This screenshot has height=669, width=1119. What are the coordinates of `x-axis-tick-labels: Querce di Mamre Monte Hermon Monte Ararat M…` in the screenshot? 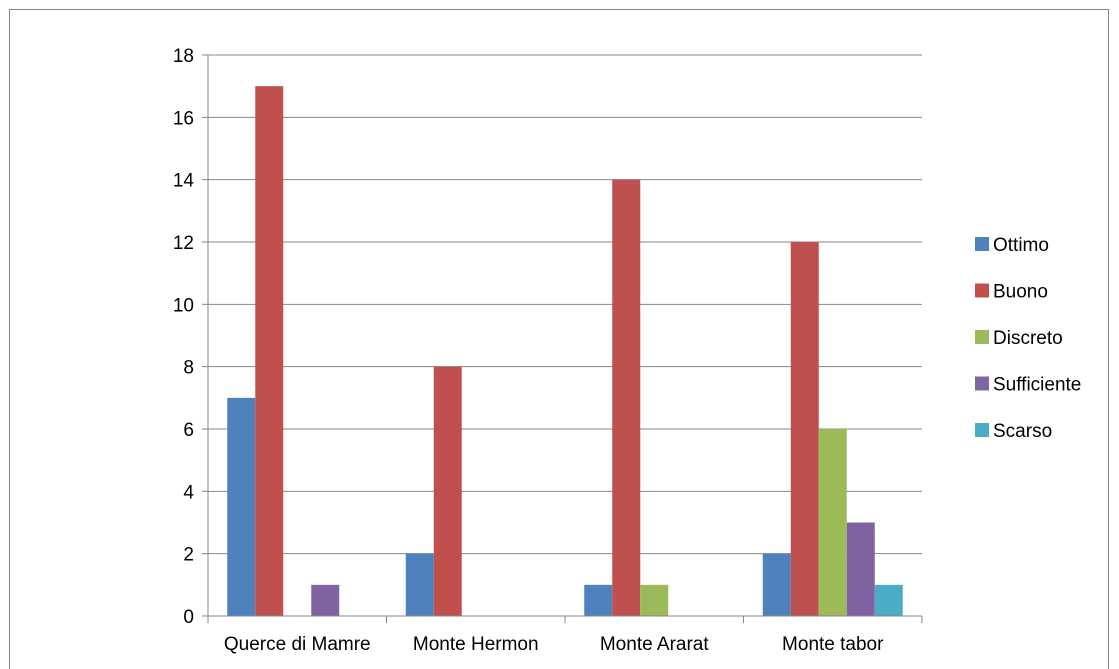 It's located at (554, 644).